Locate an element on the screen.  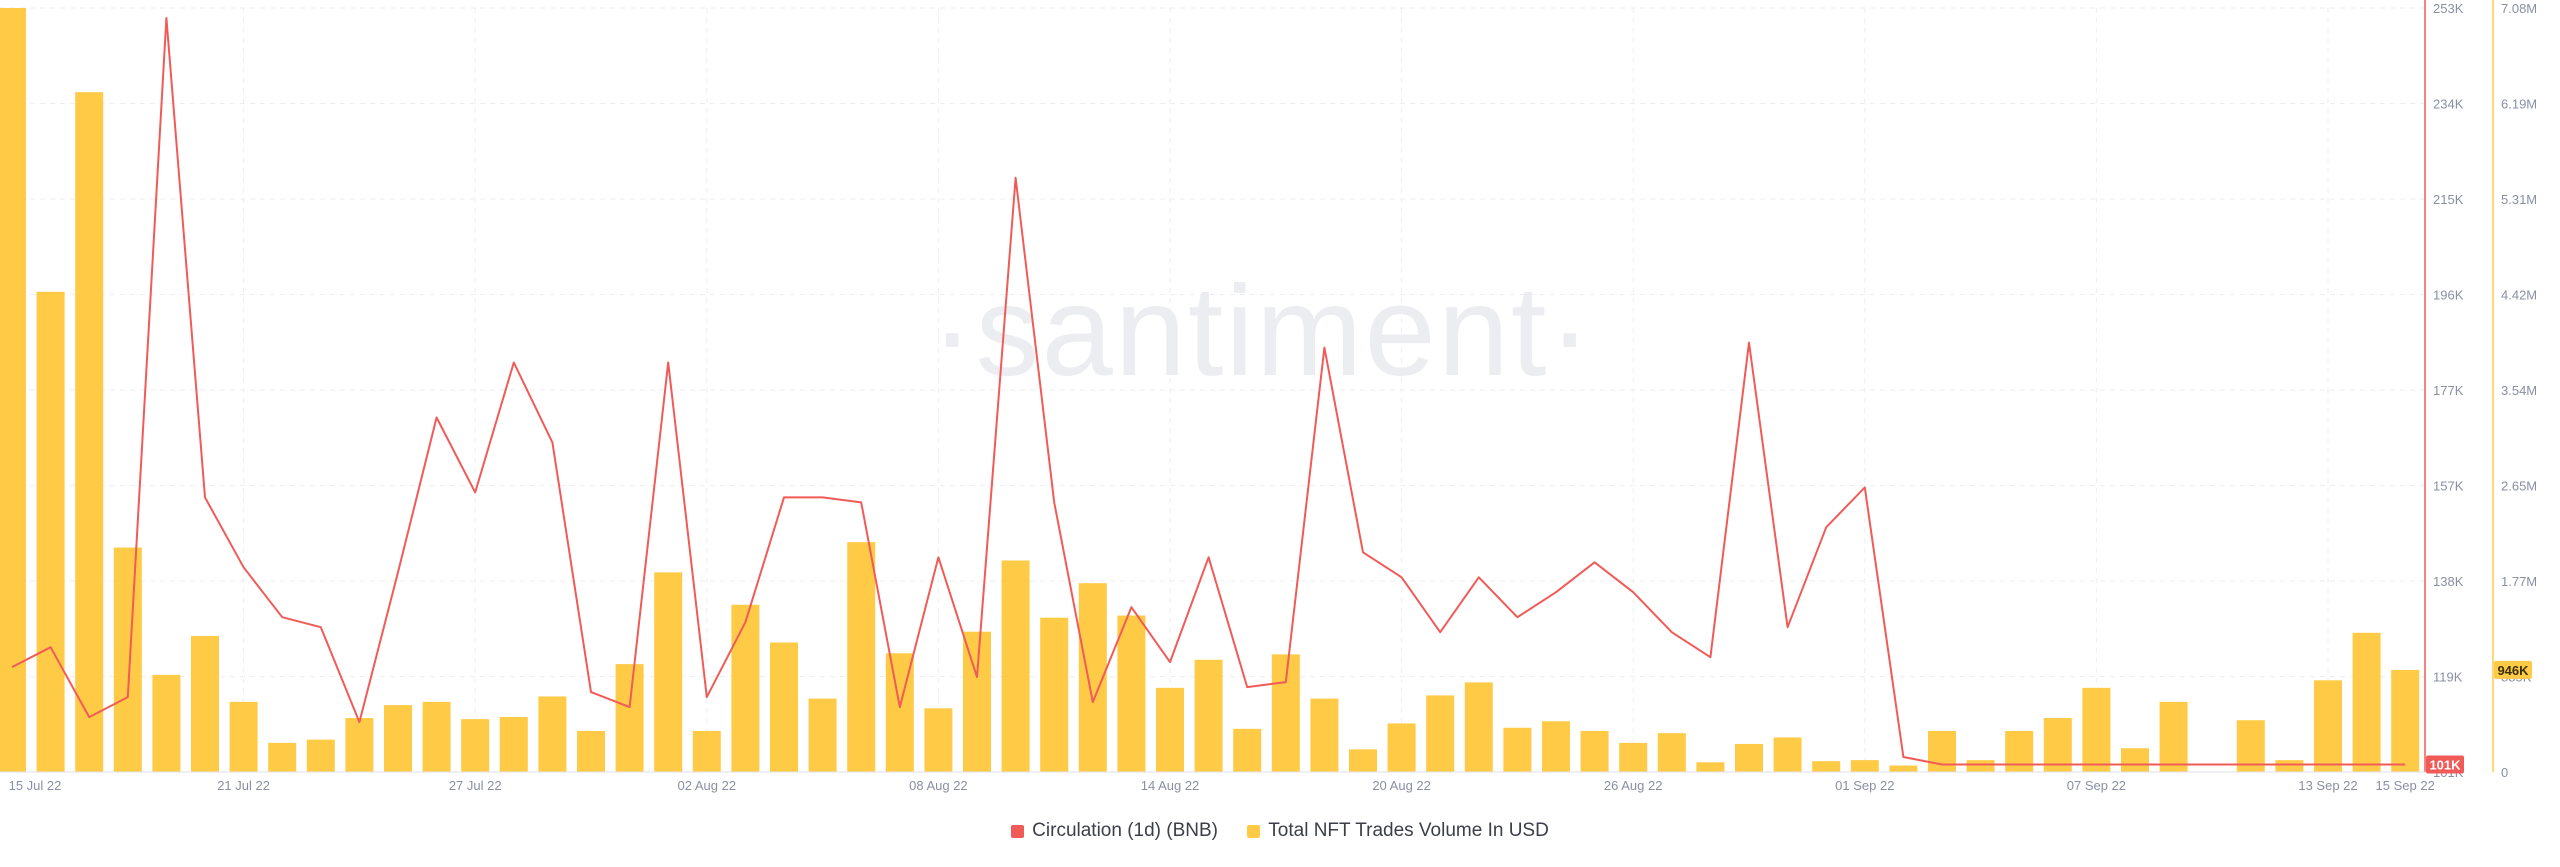
left-axis-tick-label: 234K is located at coordinates (2448, 104).